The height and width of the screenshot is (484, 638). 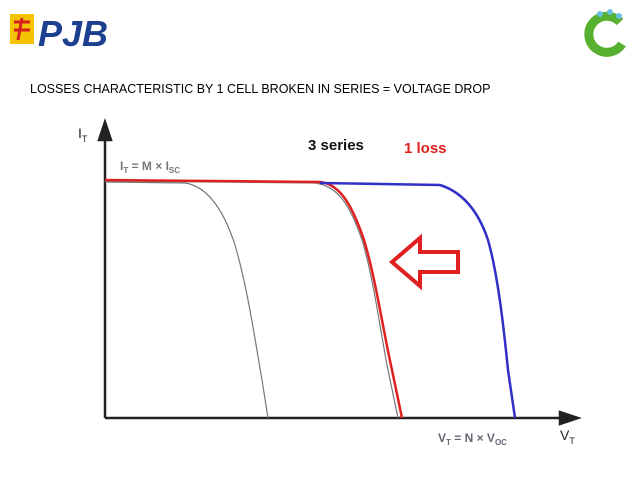 I want to click on logo-text: PJB, so click(x=73, y=33).